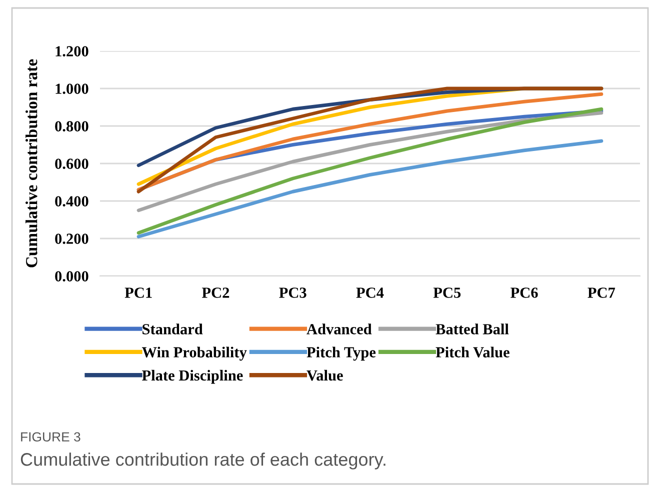 The height and width of the screenshot is (492, 658). Describe the element at coordinates (370, 293) in the screenshot. I see `x-tick-label: PC4` at that location.